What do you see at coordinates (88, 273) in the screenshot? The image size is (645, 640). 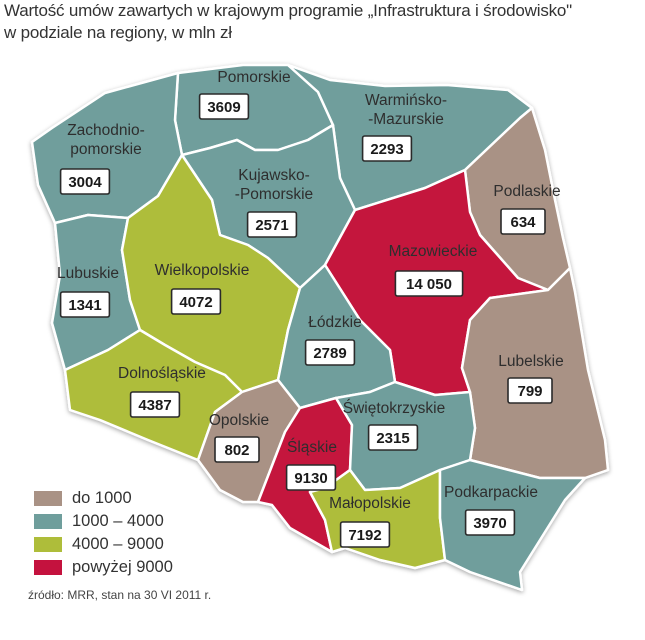 I see `region-name-lubuskie: Lubuskie` at bounding box center [88, 273].